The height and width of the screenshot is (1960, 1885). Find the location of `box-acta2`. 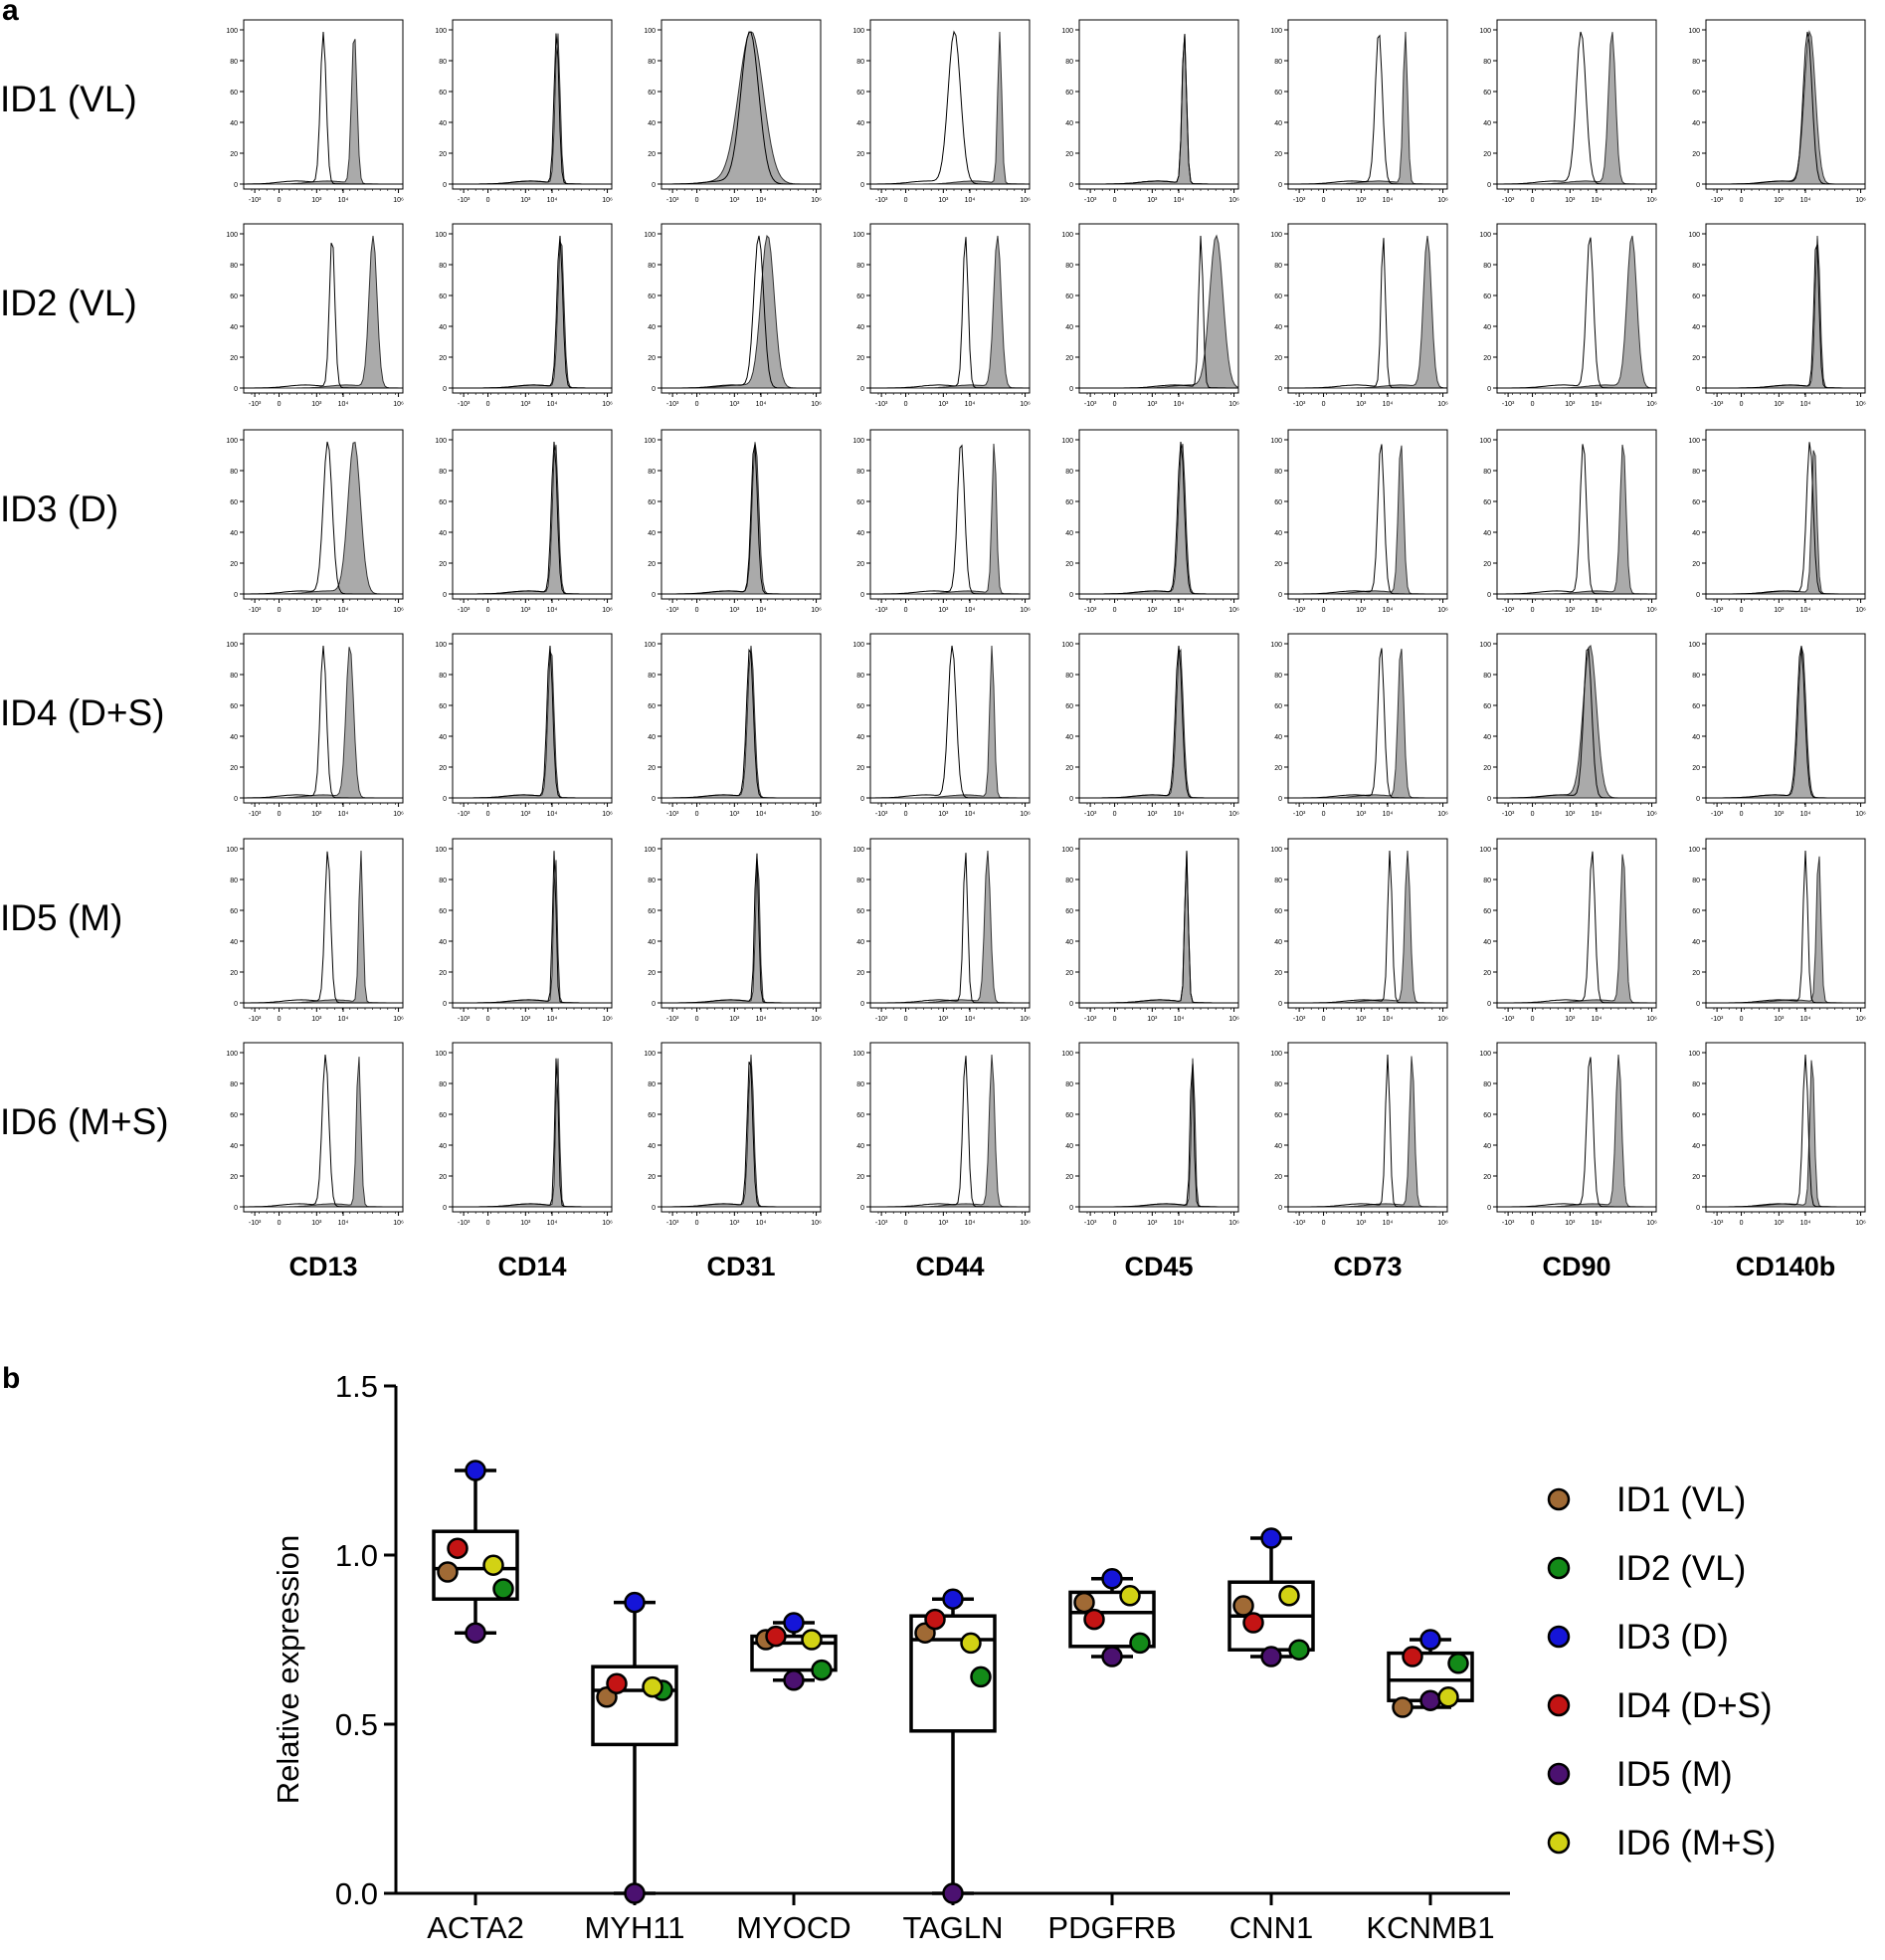

box-acta2 is located at coordinates (476, 1552).